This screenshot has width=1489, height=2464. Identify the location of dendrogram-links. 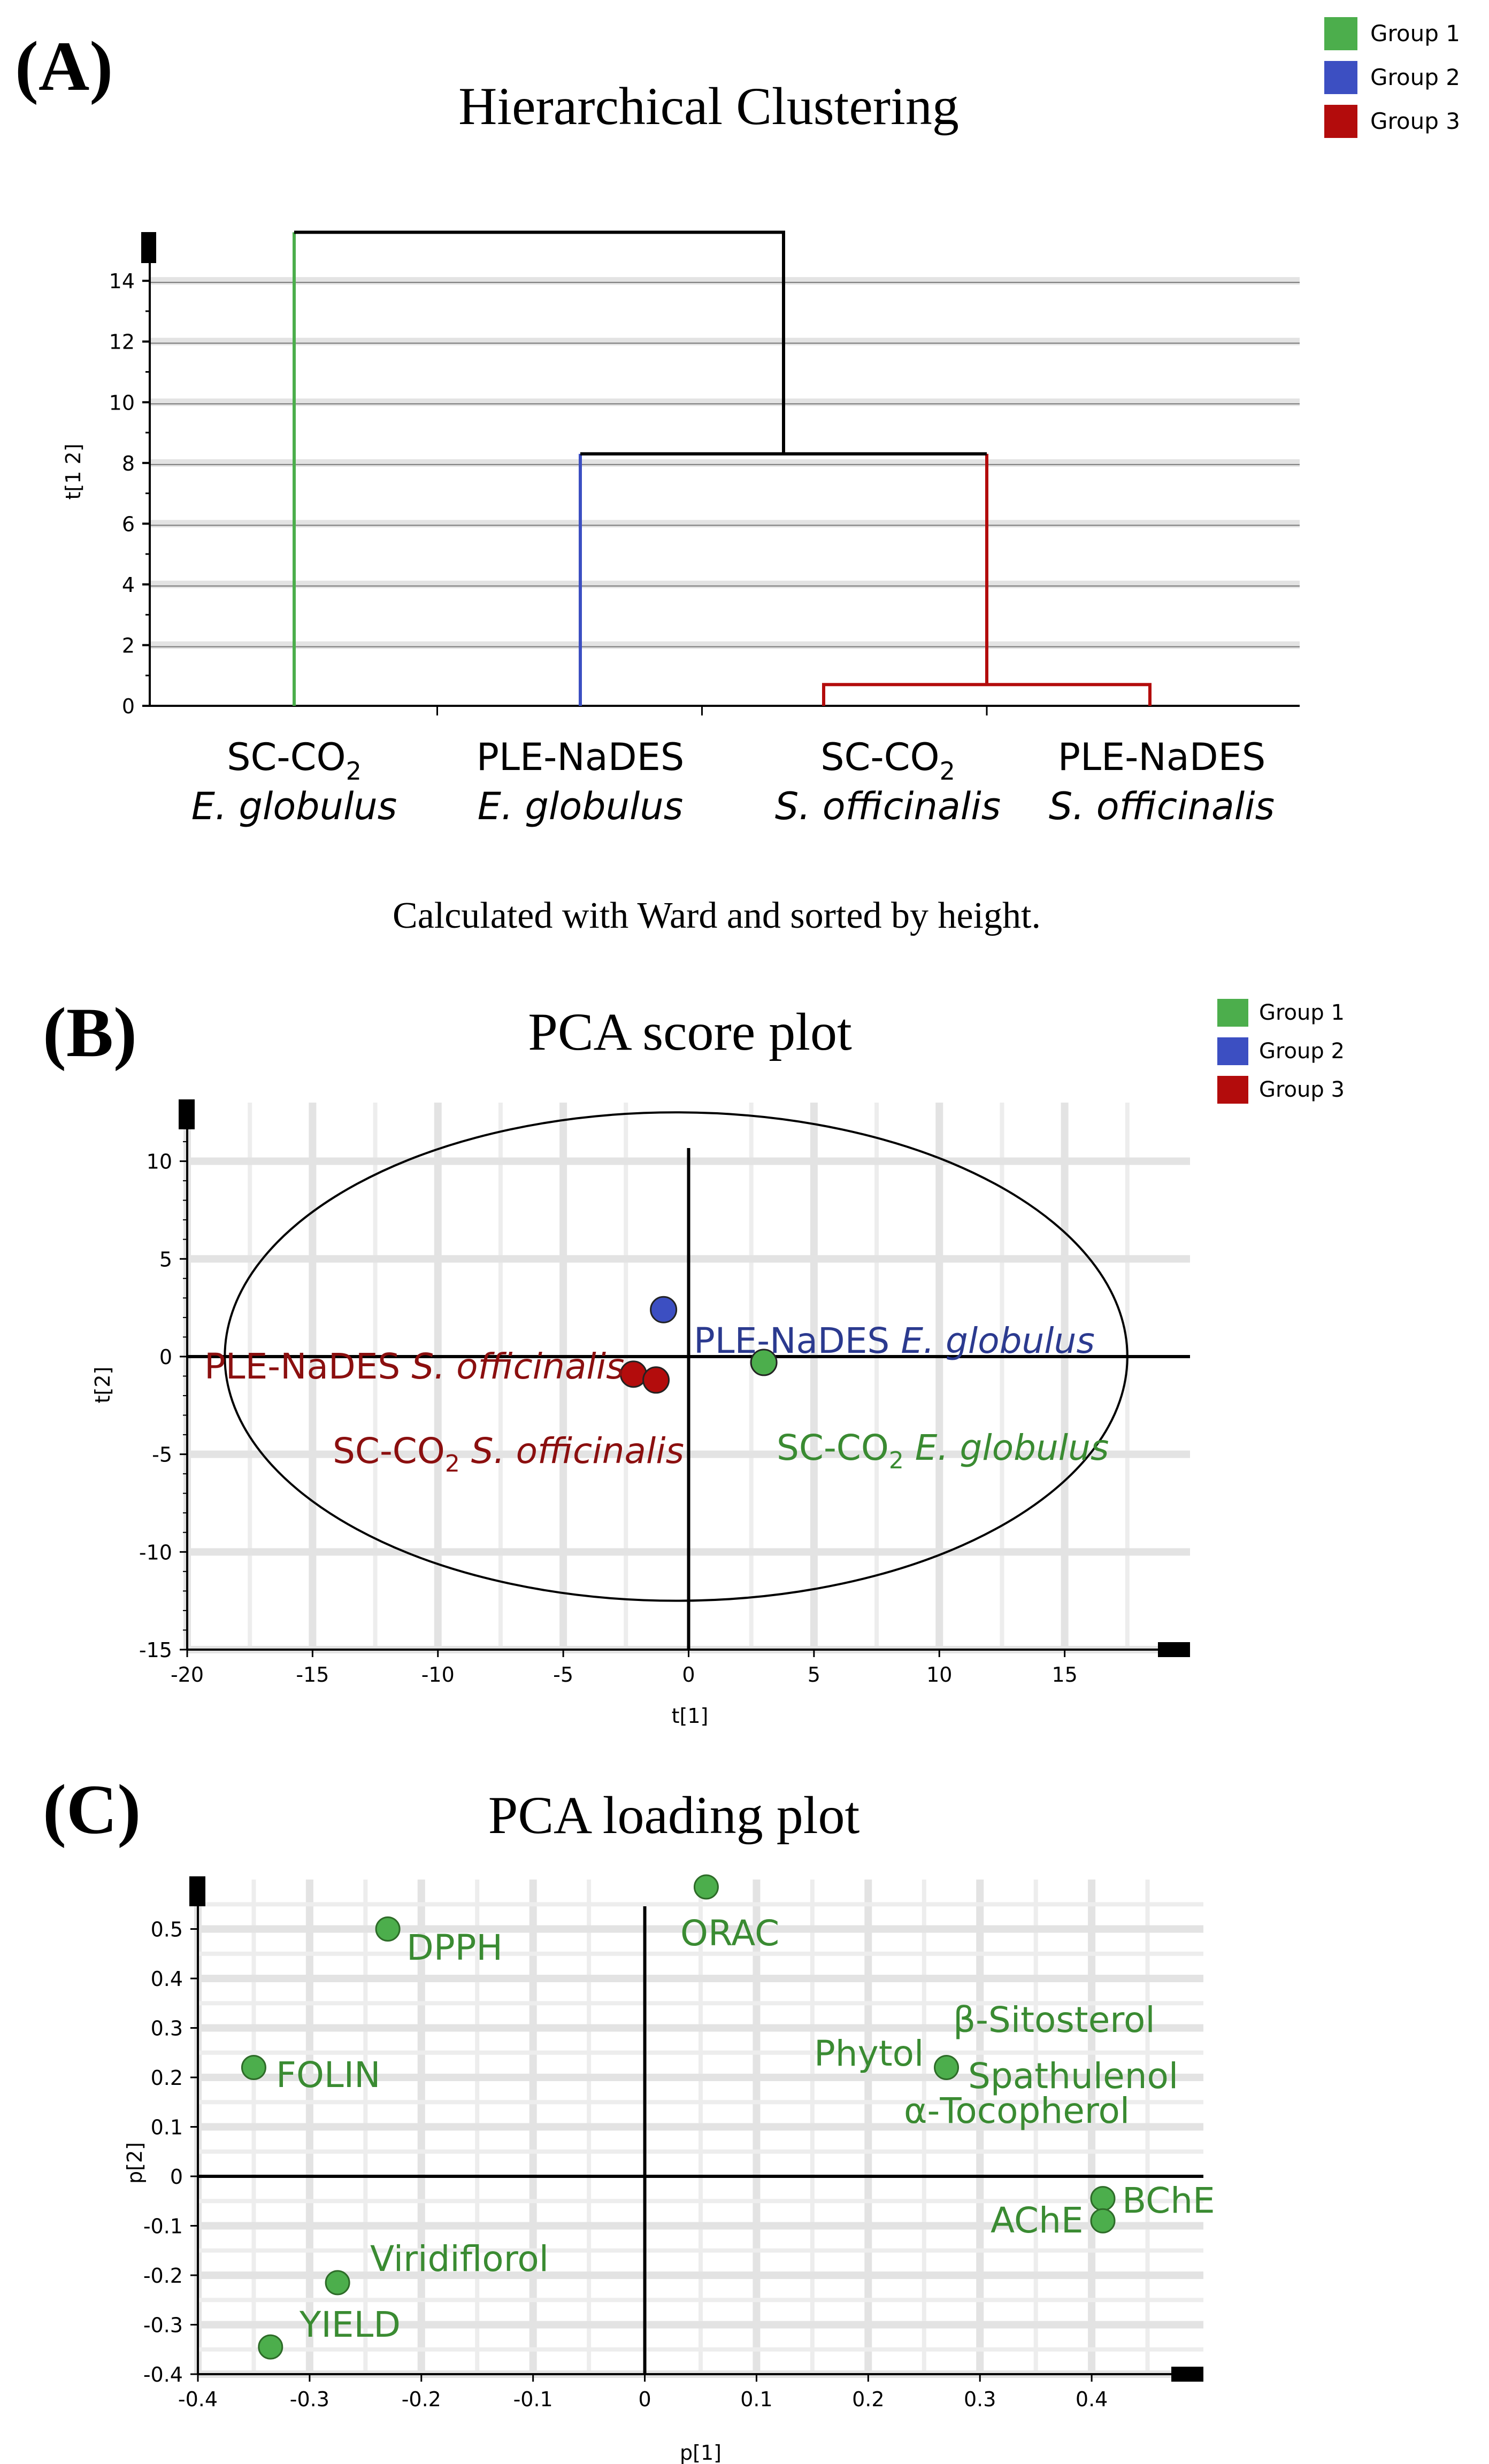
(722, 468).